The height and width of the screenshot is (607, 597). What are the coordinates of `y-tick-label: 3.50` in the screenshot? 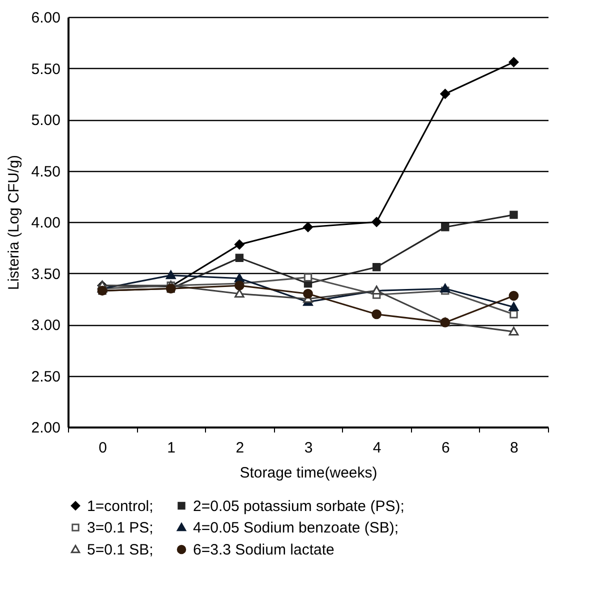 It's located at (45, 274).